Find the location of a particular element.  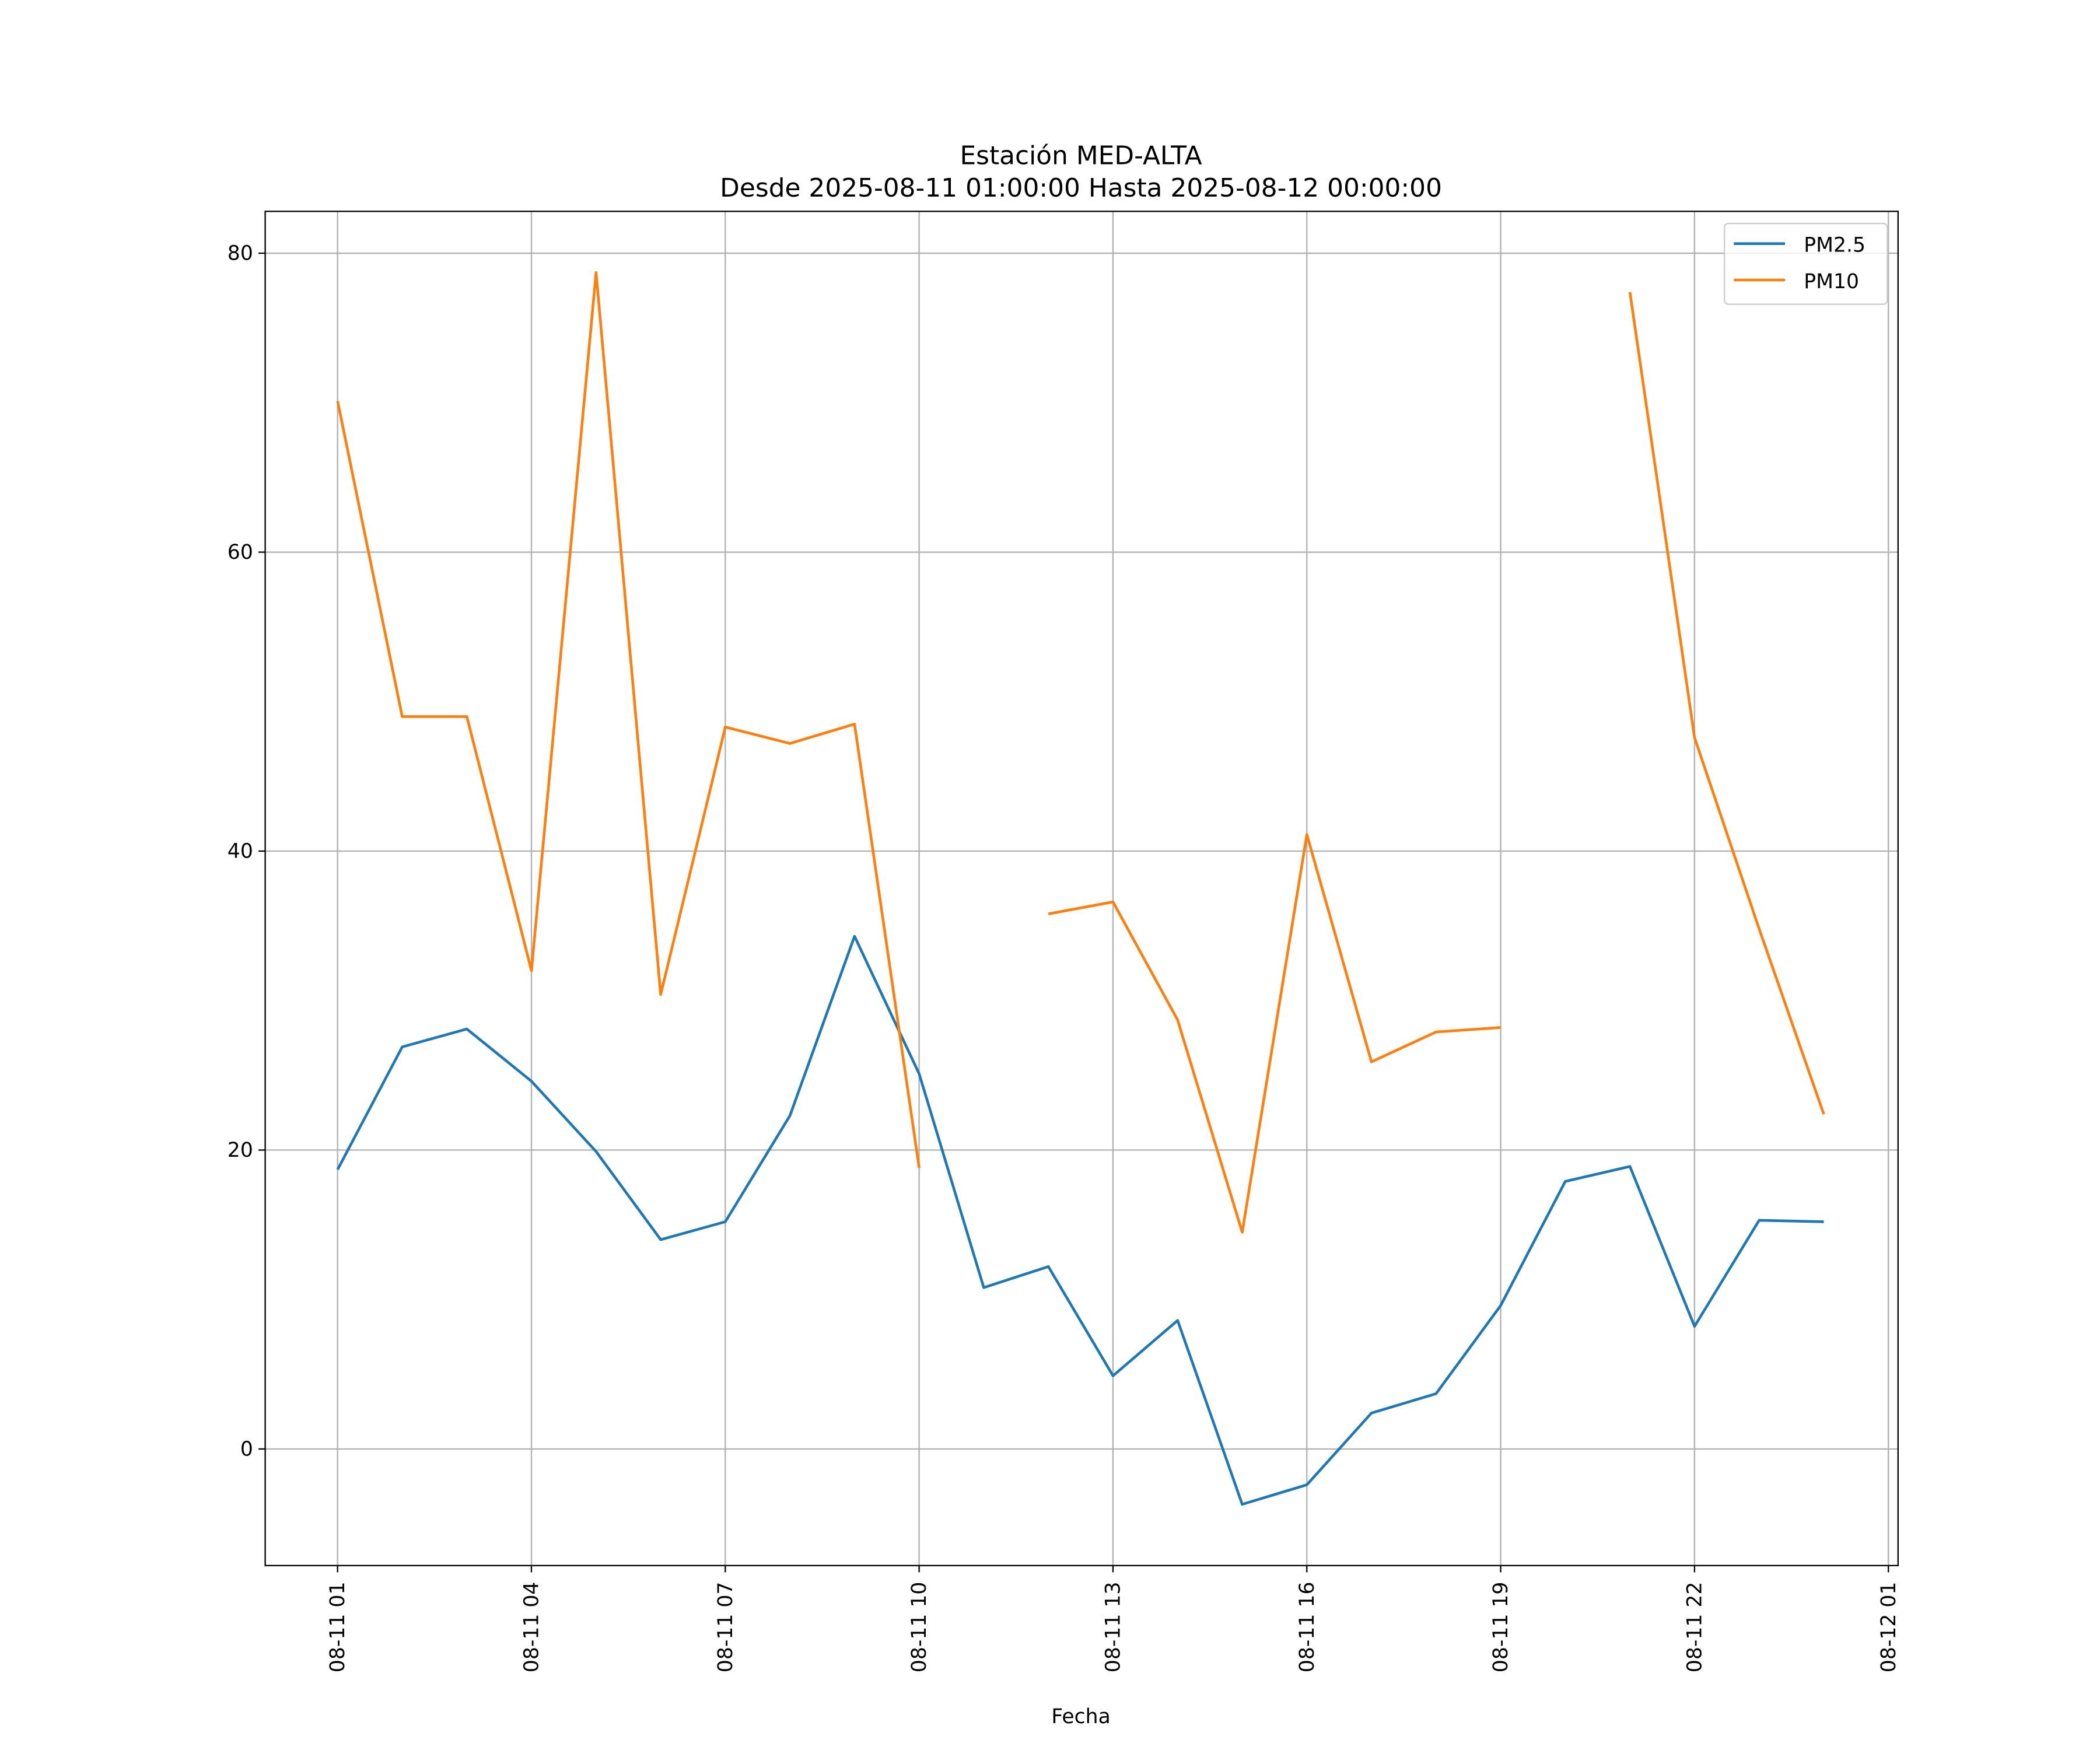

y-tick-label: 20 is located at coordinates (240, 1150).